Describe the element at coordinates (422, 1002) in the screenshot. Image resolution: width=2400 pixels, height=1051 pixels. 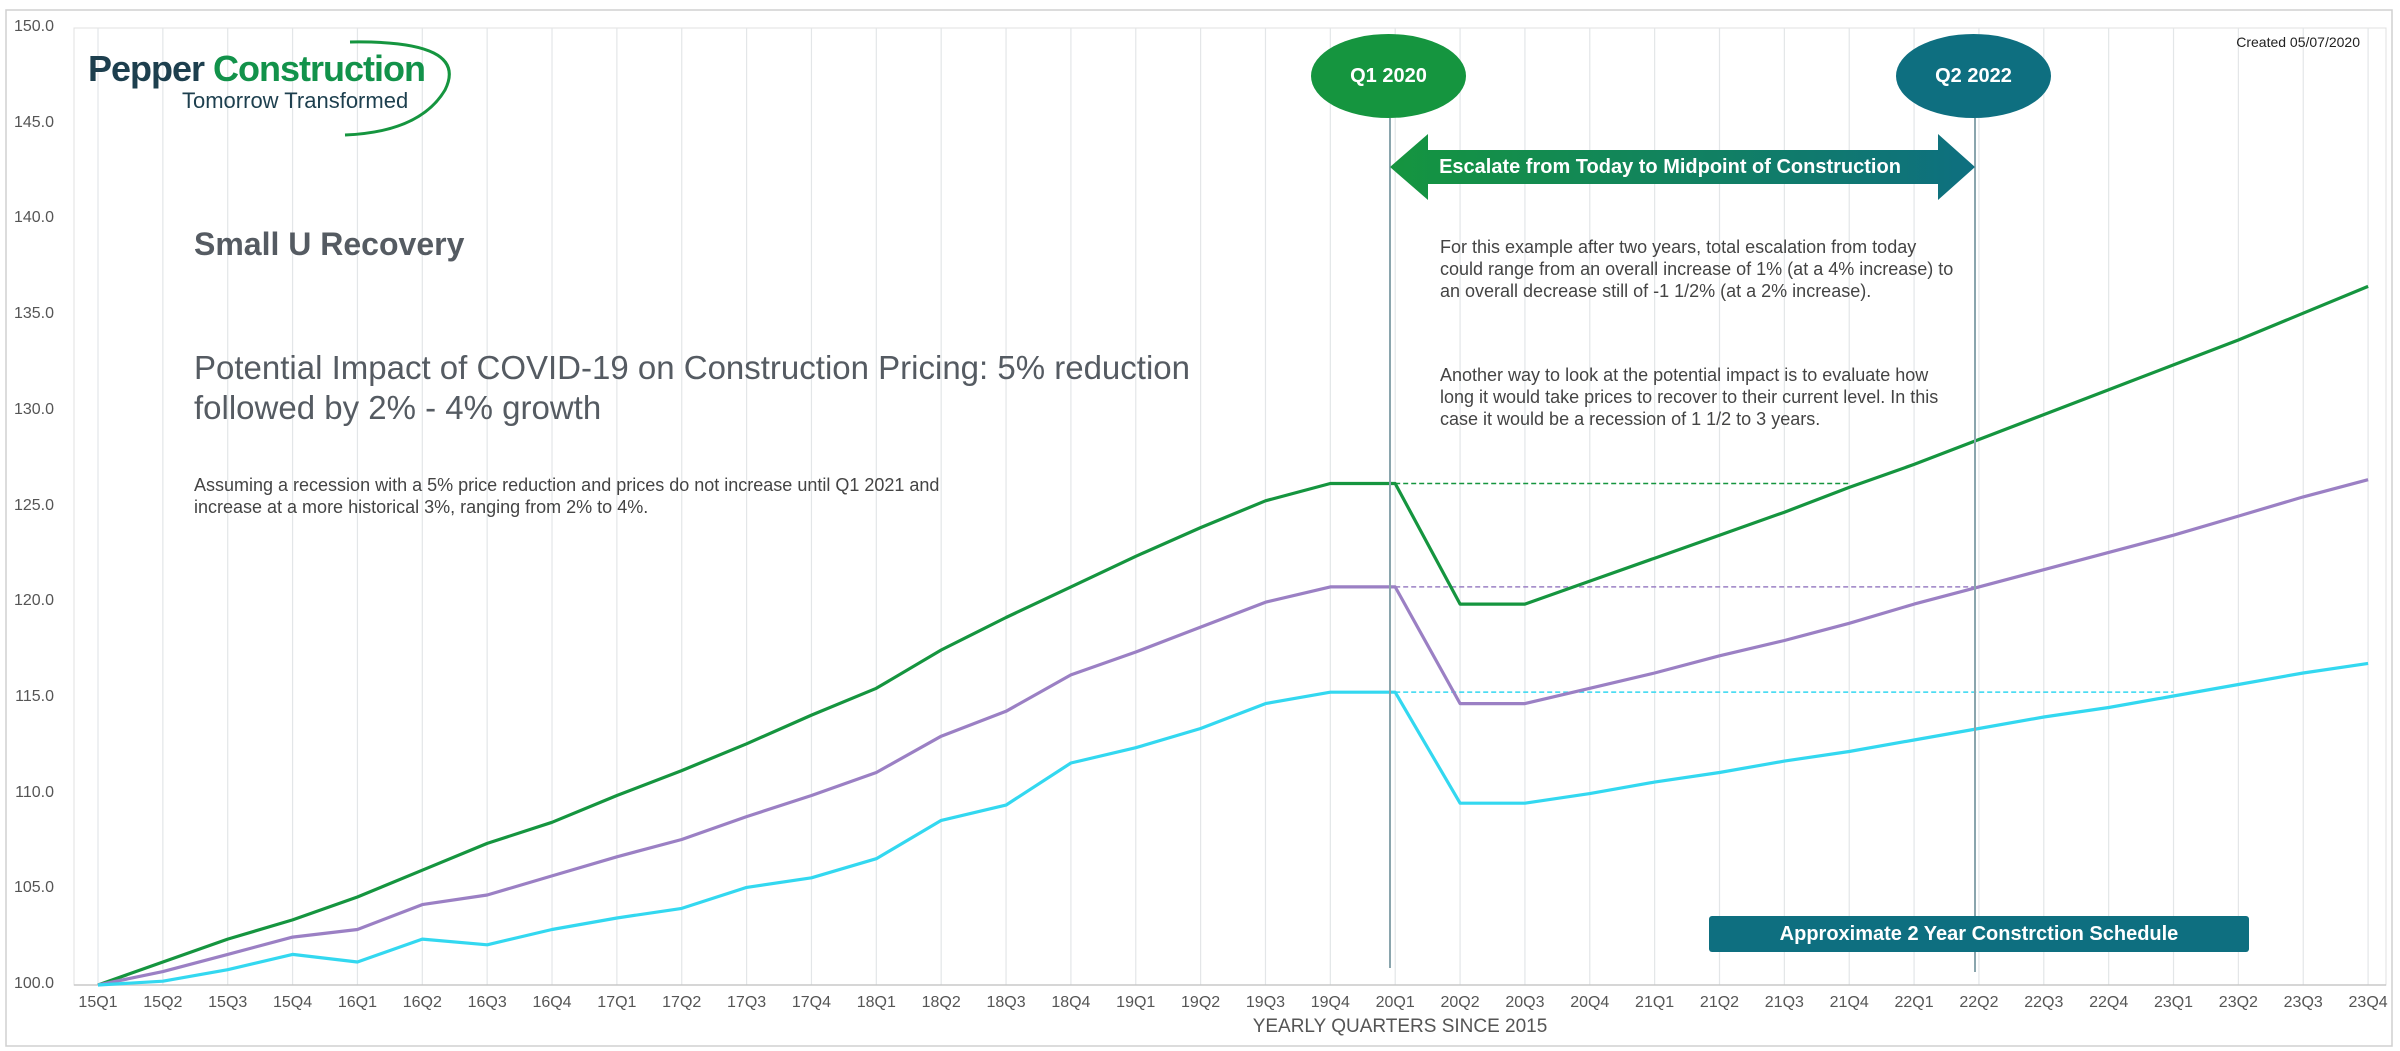
I see `x-tick-label: 16Q2` at that location.